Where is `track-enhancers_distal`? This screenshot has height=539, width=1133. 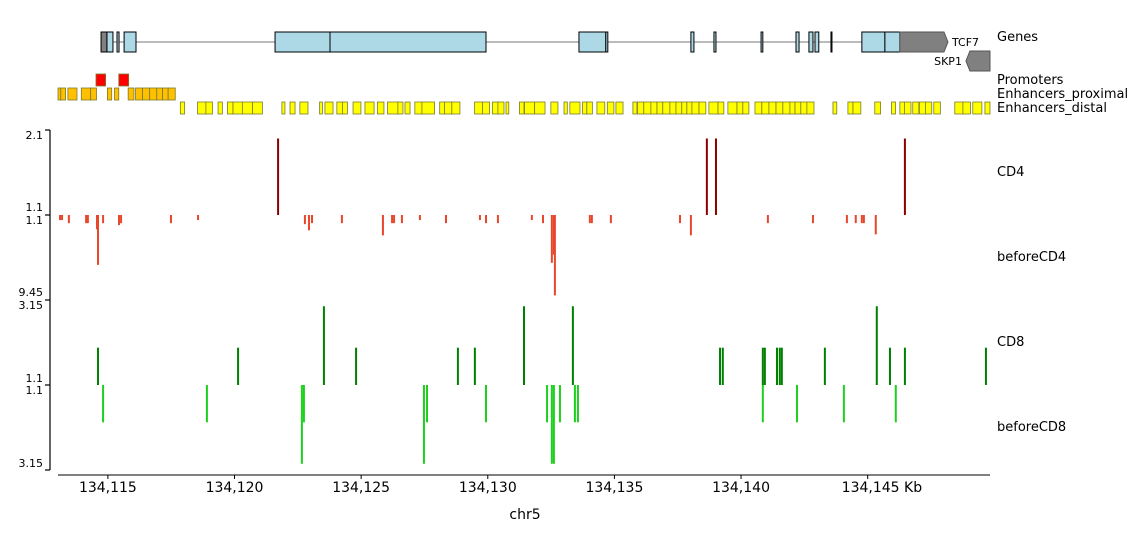
track-enhancers_distal is located at coordinates (585, 108).